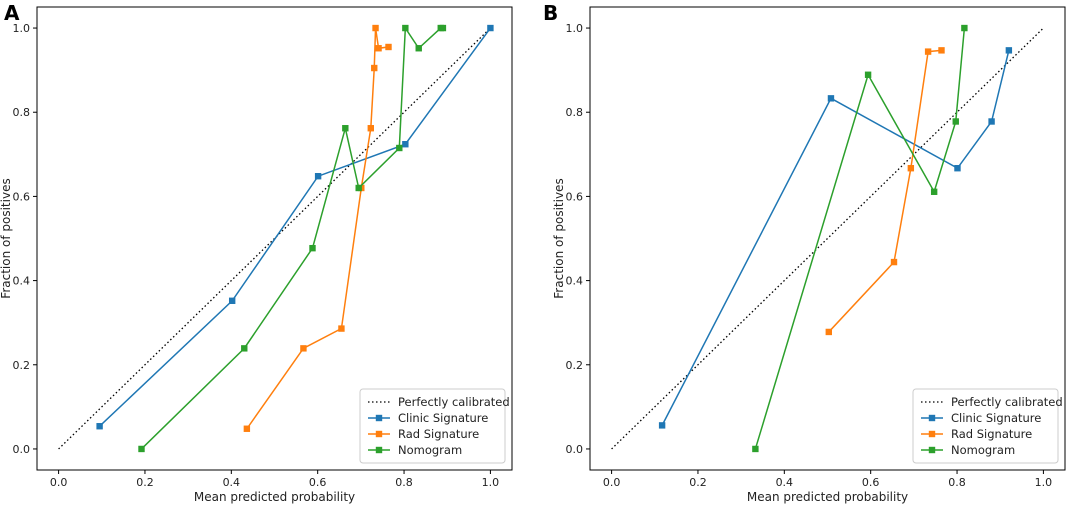 The width and height of the screenshot is (1072, 507). I want to click on panel-label: B, so click(550, 13).